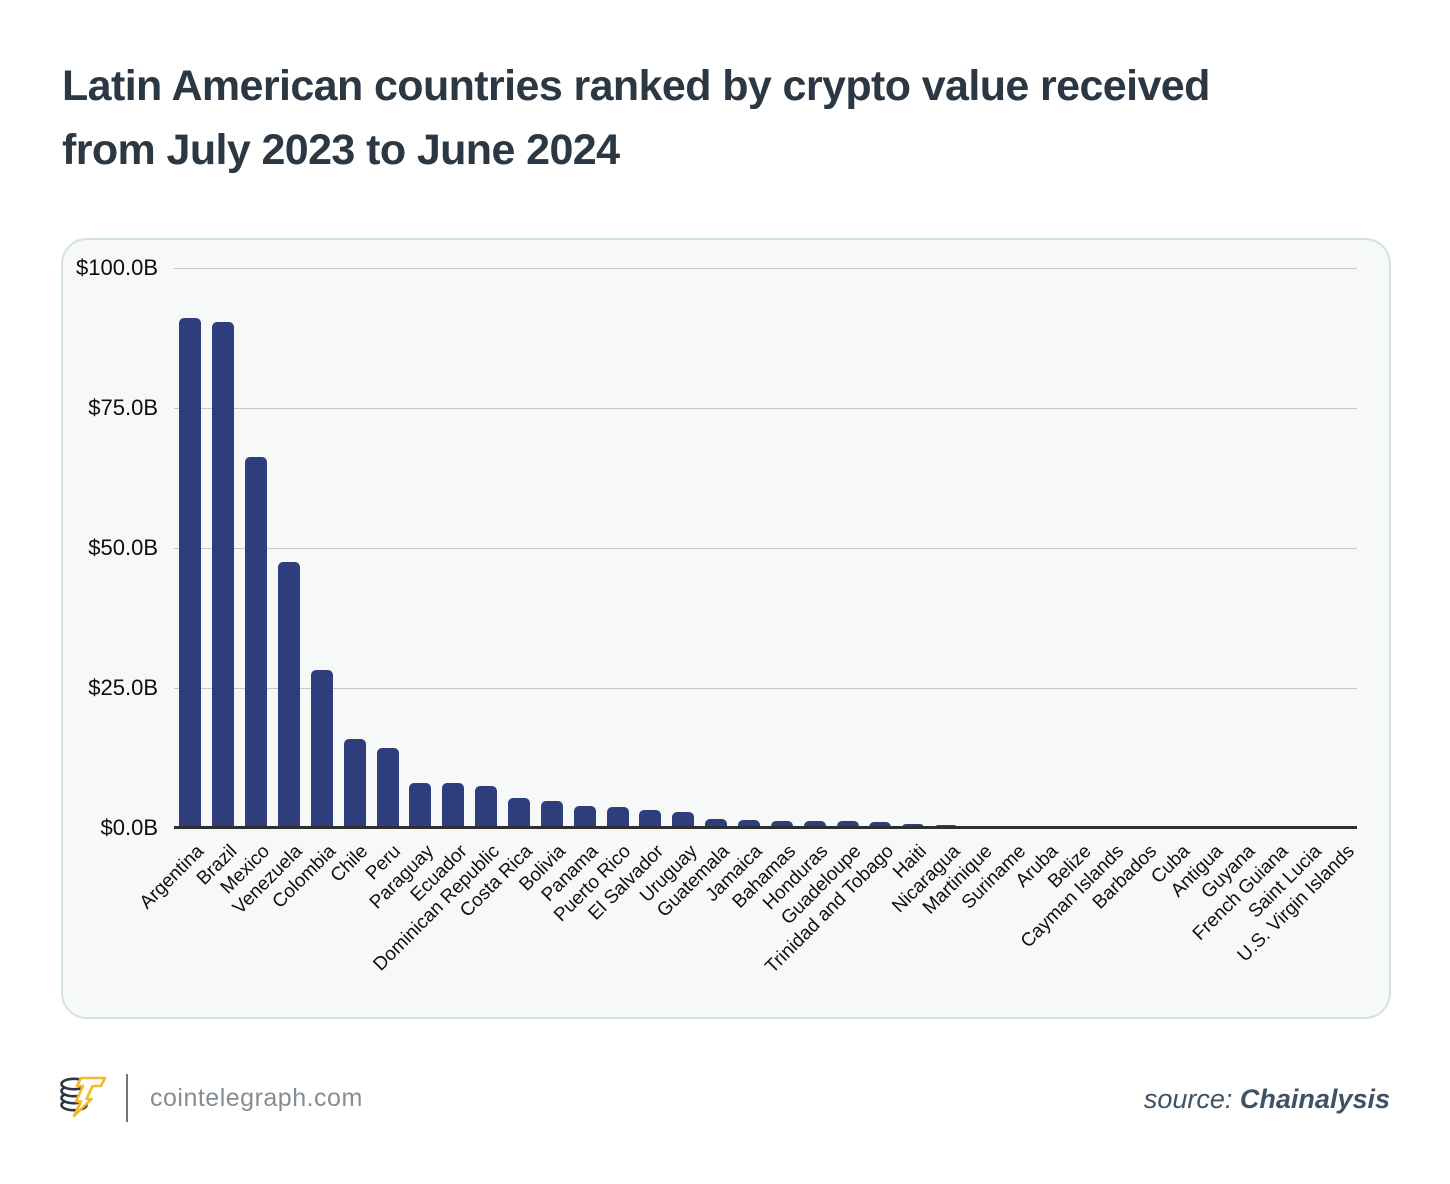 This screenshot has width=1450, height=1184. What do you see at coordinates (765, 268) in the screenshot?
I see `gridline-100-0b` at bounding box center [765, 268].